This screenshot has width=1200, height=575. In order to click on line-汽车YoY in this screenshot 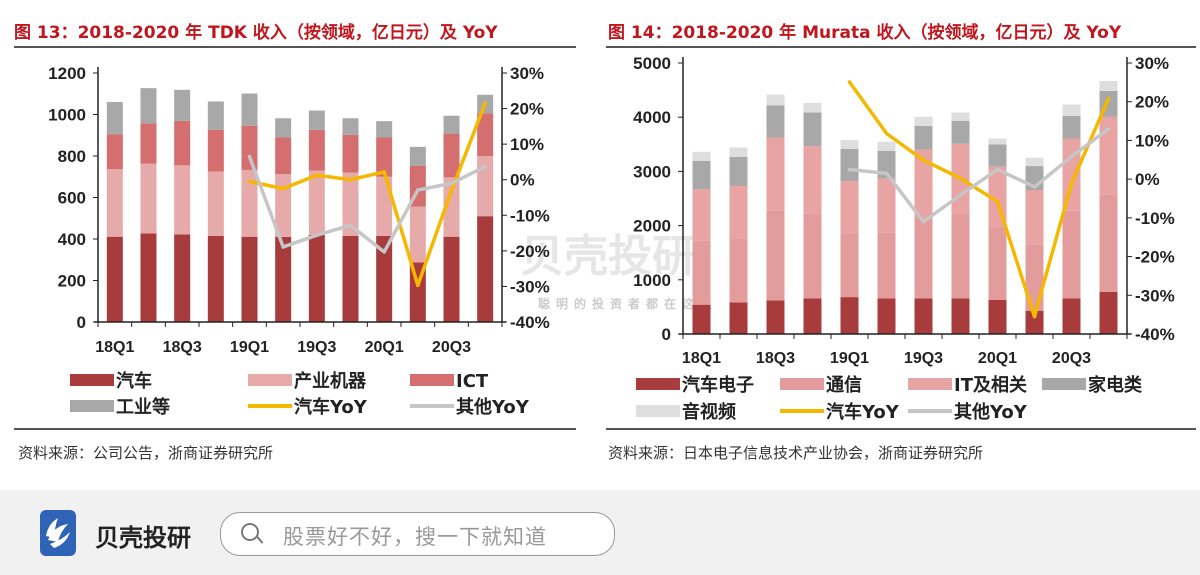, I will do `click(979, 199)`.